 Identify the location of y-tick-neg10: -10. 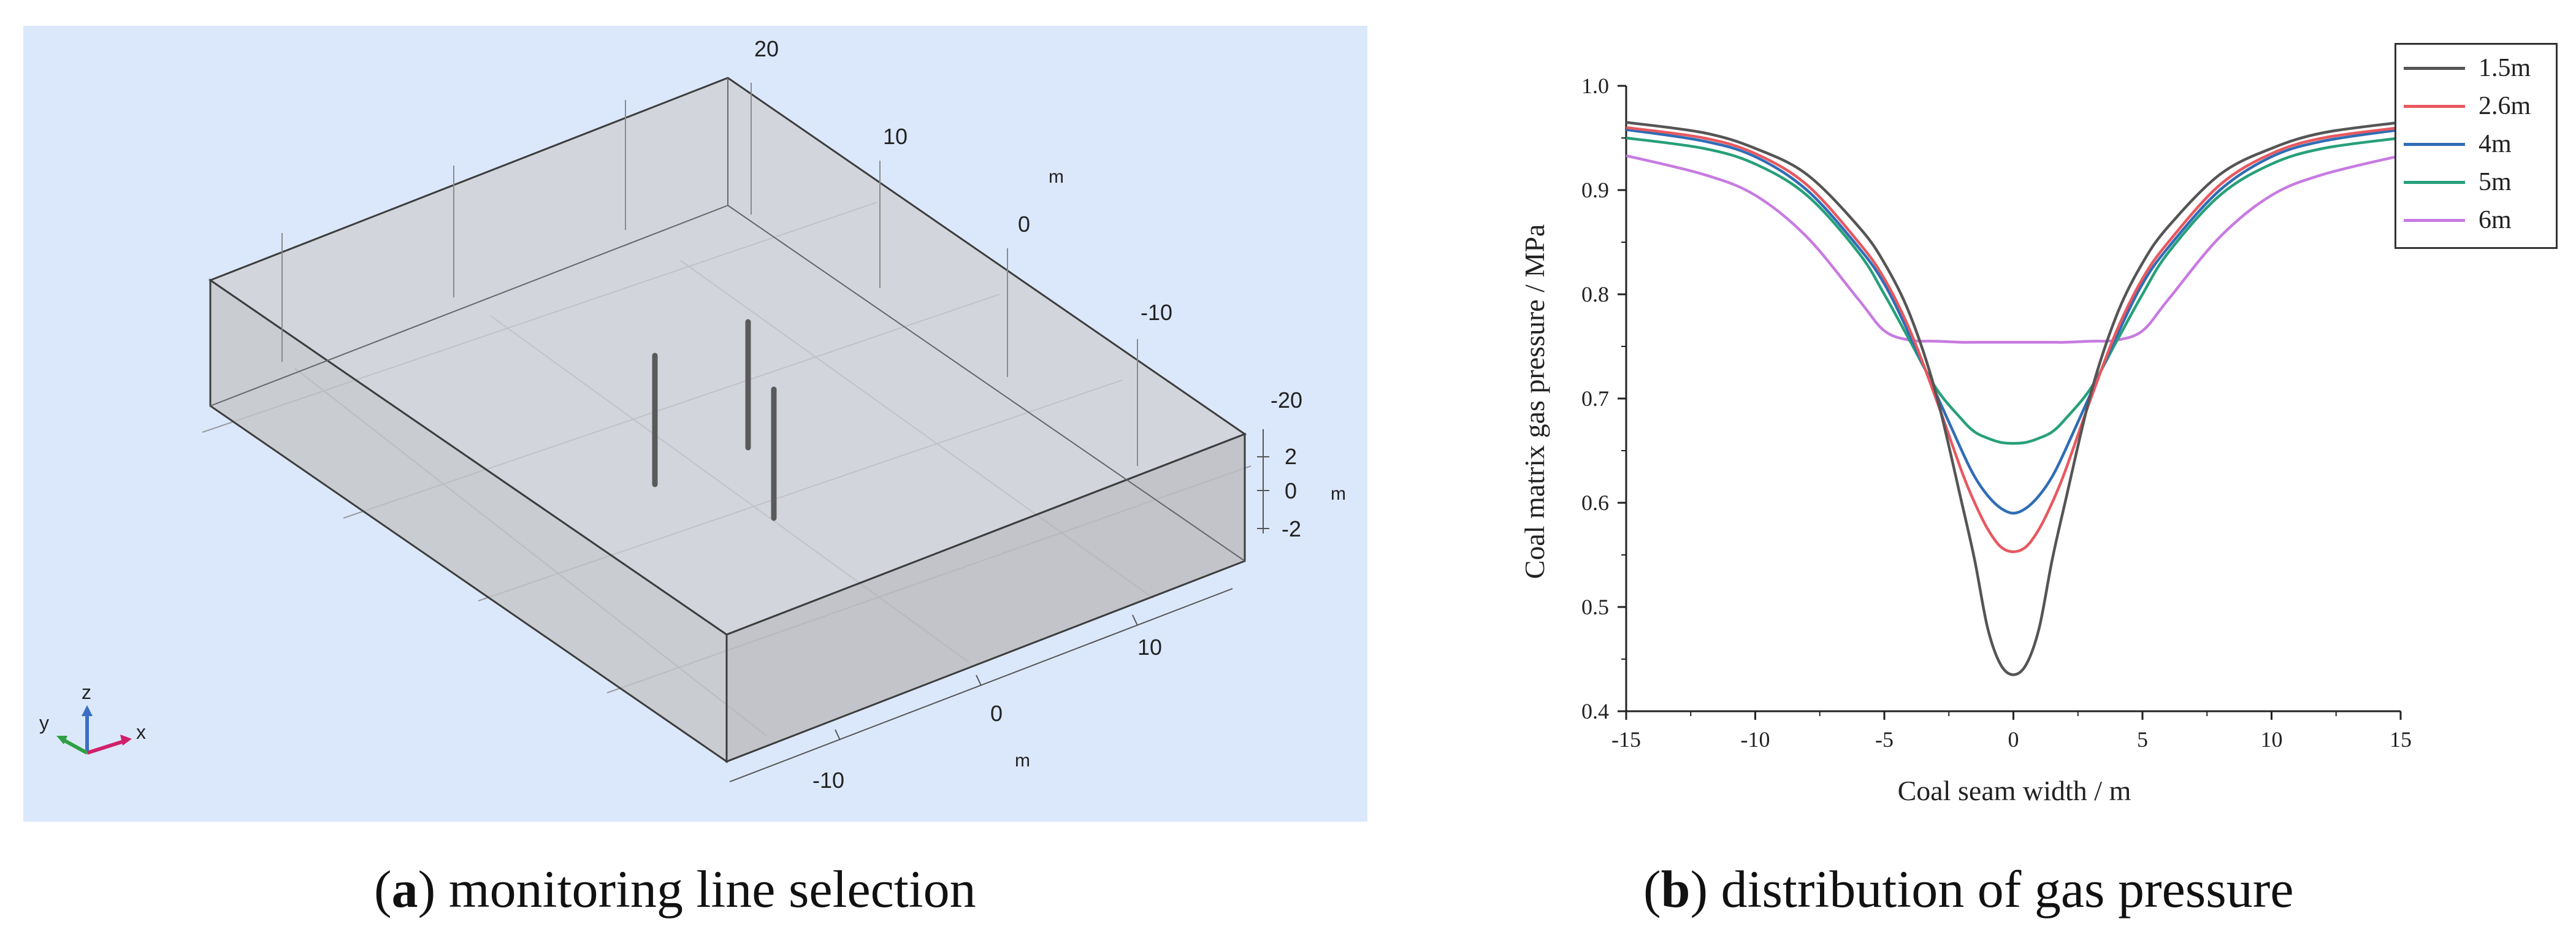
(1156, 312).